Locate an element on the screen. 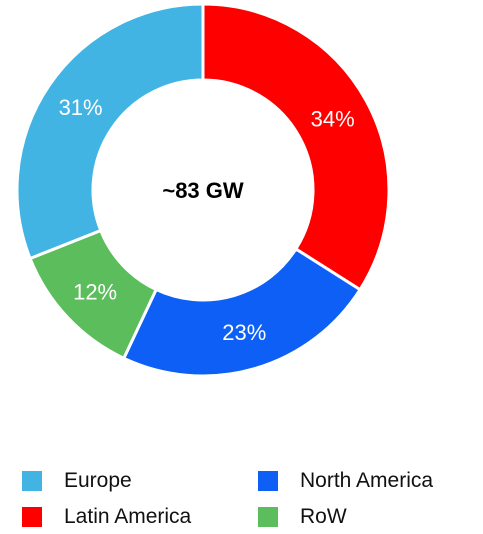  legend-label-row: RoW is located at coordinates (323, 516).